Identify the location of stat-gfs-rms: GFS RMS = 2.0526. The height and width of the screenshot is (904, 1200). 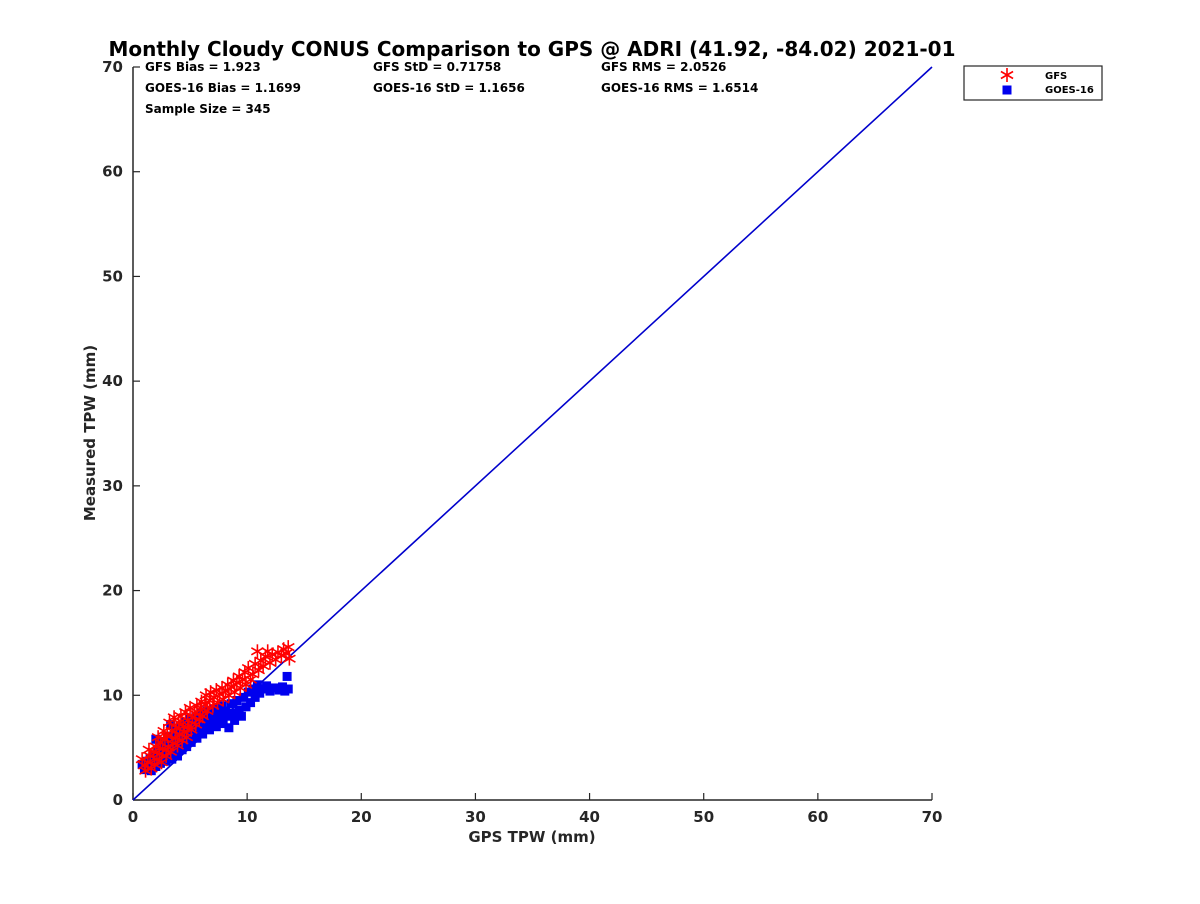
(663, 67).